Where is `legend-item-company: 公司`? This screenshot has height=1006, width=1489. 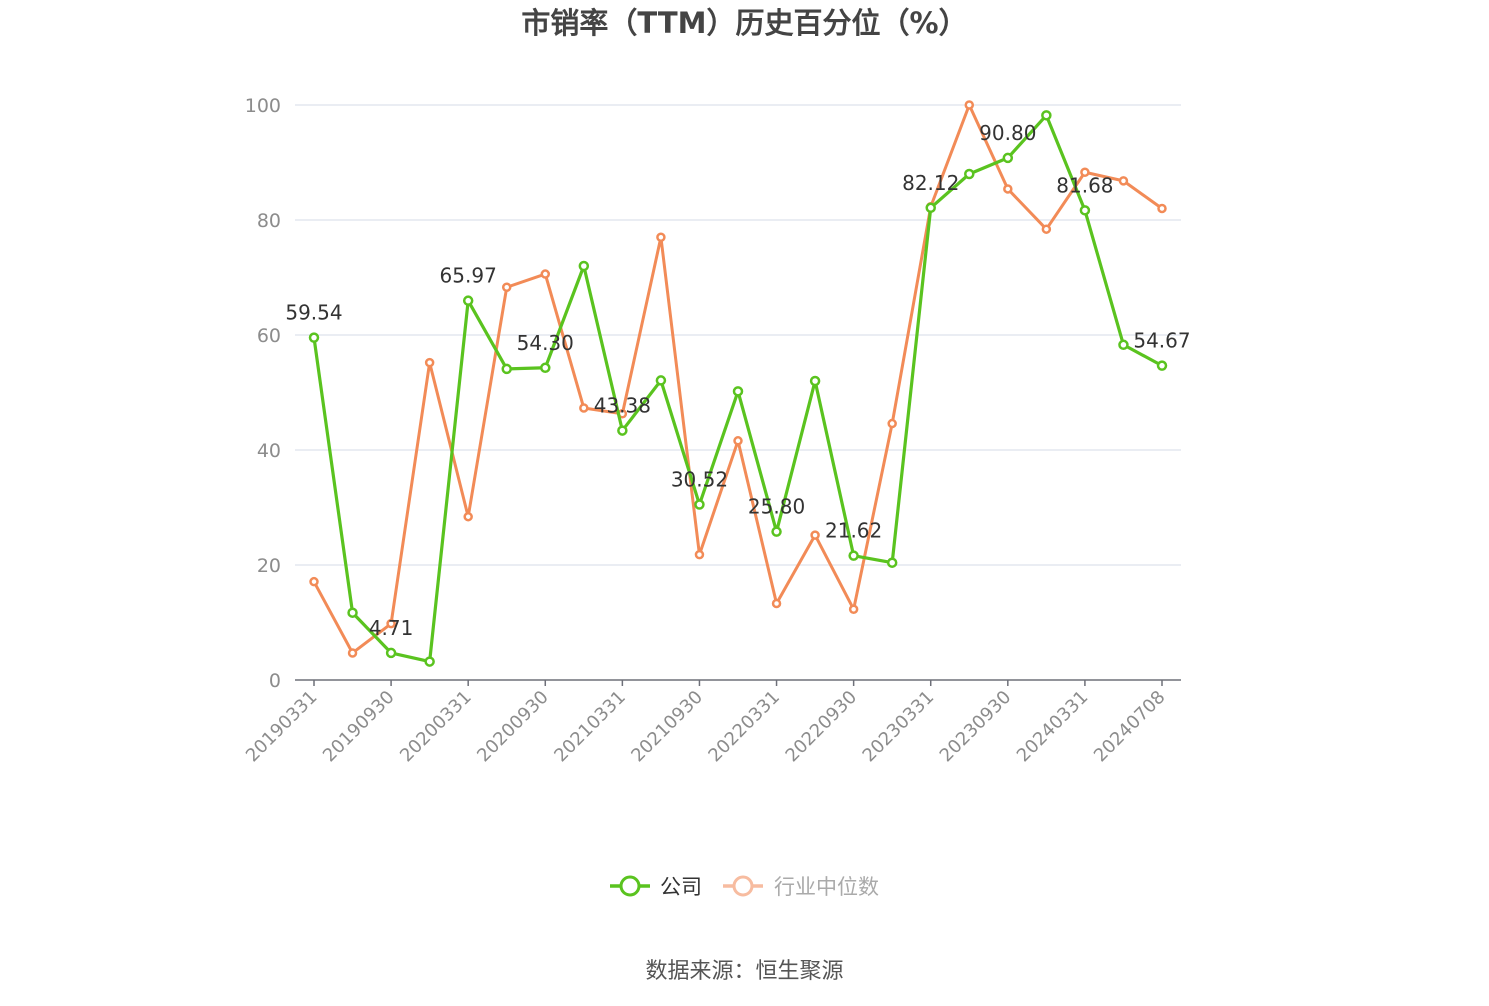 legend-item-company: 公司 is located at coordinates (656, 887).